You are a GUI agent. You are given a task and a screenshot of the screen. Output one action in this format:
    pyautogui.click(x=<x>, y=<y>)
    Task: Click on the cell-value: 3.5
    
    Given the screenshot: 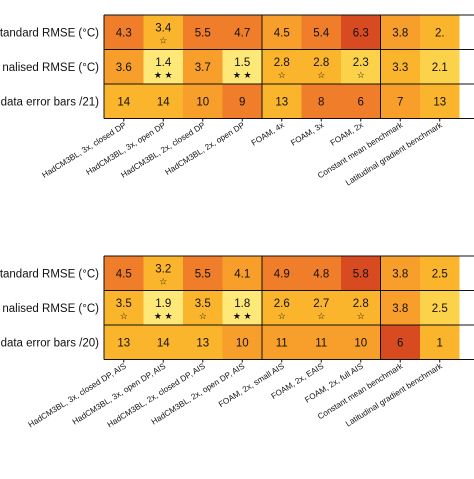 What is the action you would take?
    pyautogui.click(x=203, y=304)
    